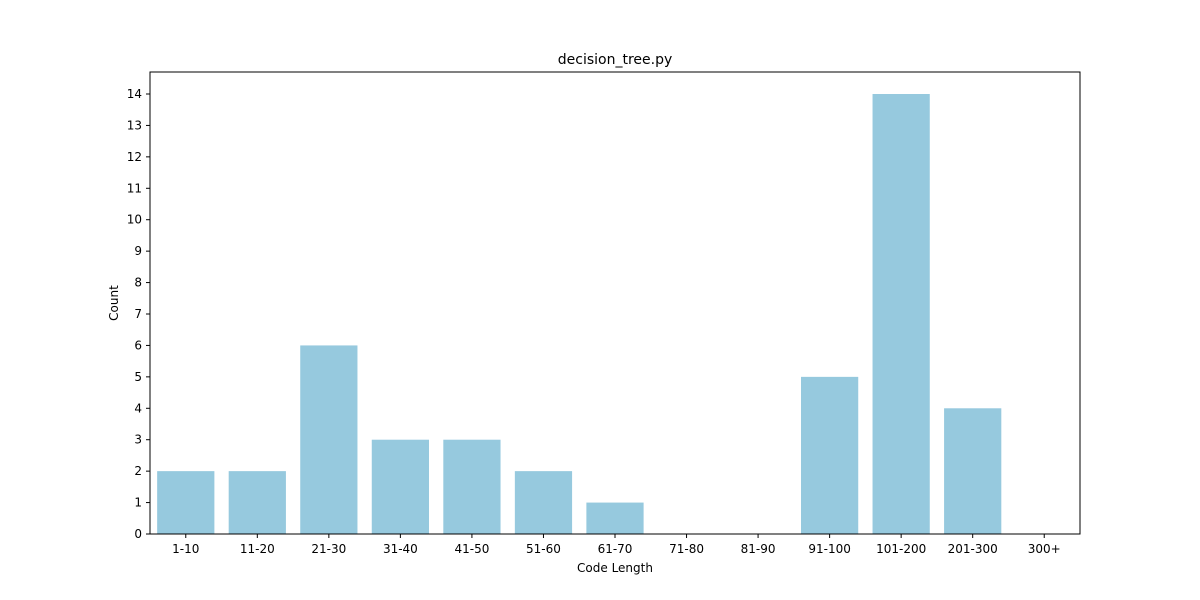 Image resolution: width=1200 pixels, height=600 pixels. I want to click on y-tick-label: 8, so click(138, 283).